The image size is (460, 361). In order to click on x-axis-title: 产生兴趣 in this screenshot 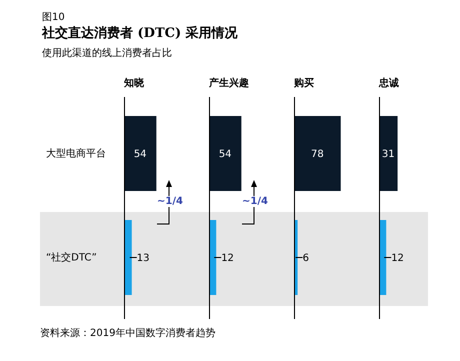, I will do `click(229, 83)`.